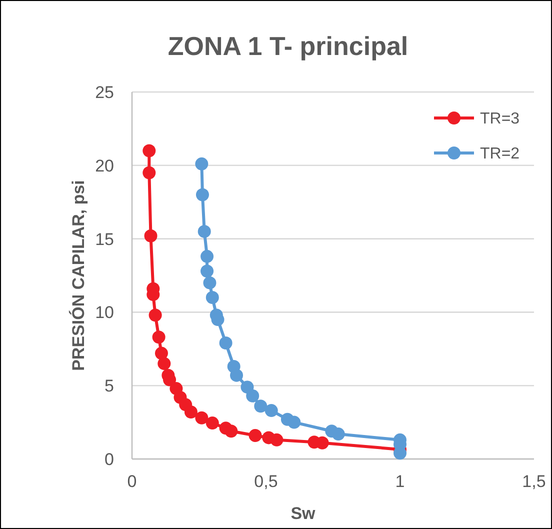  Describe the element at coordinates (109, 386) in the screenshot. I see `y-tick-label: 5` at that location.